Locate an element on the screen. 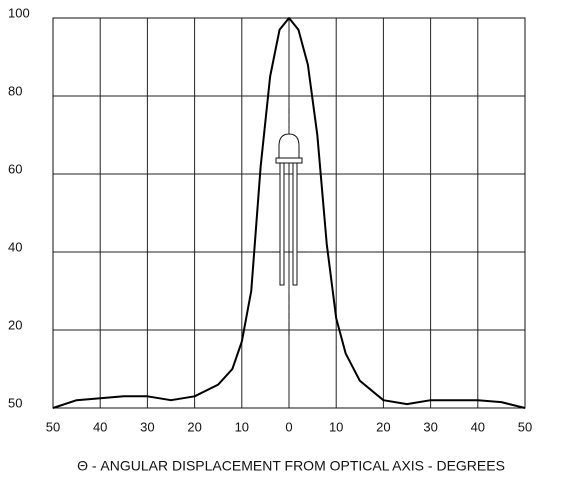 The image size is (582, 482). y-tick-label: 40 is located at coordinates (15, 246).